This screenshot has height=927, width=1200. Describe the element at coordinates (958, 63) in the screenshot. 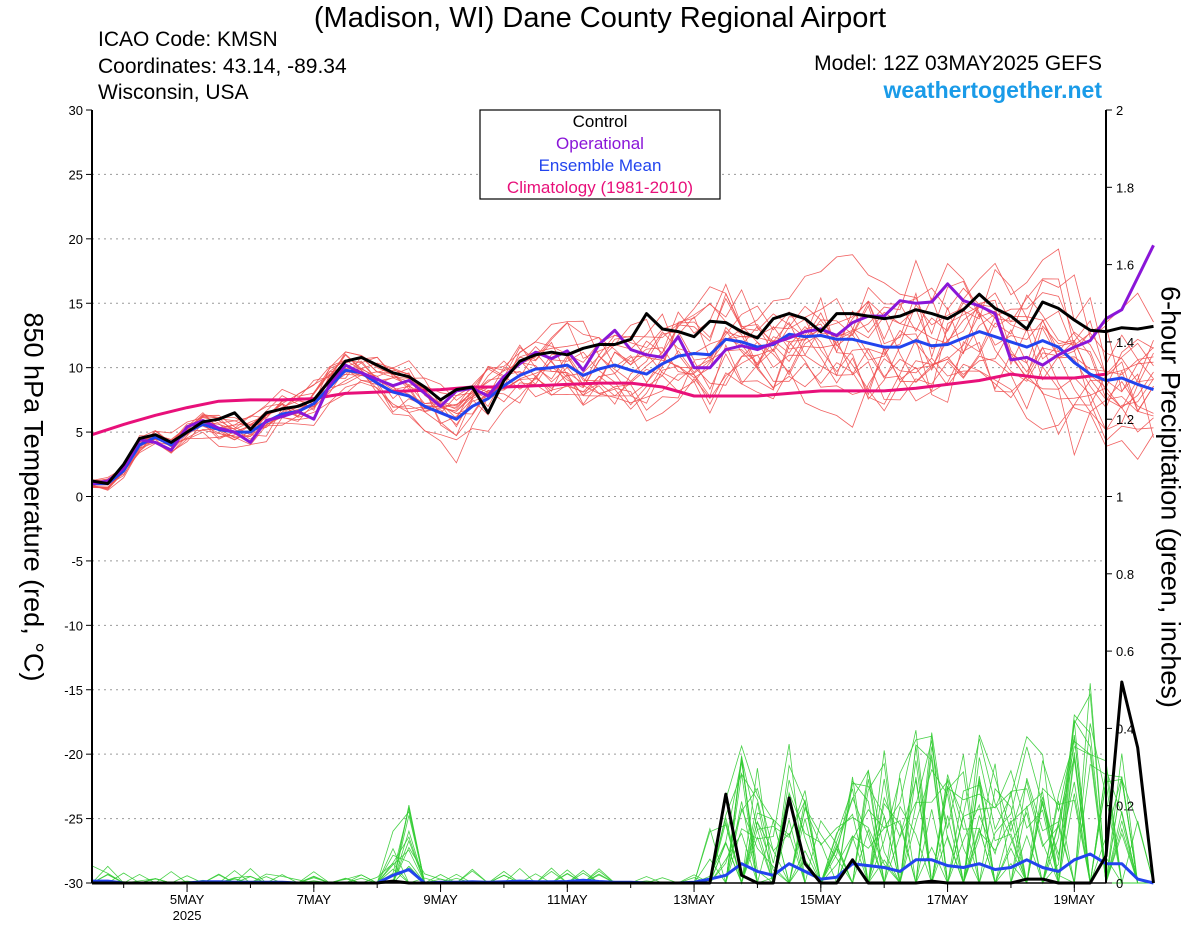

I see `model-run: Model: 12Z 03MAY2025 GEFS` at that location.